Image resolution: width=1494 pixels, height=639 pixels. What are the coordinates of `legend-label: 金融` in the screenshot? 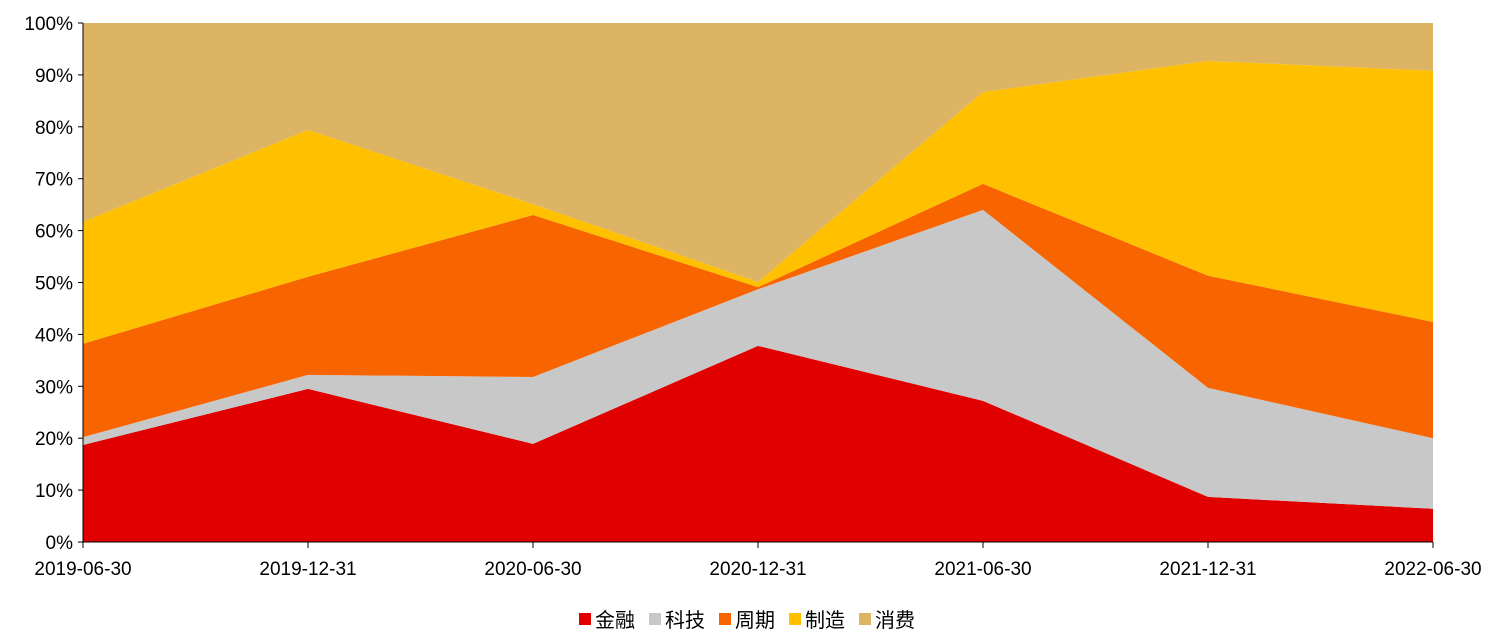 It's located at (615, 621).